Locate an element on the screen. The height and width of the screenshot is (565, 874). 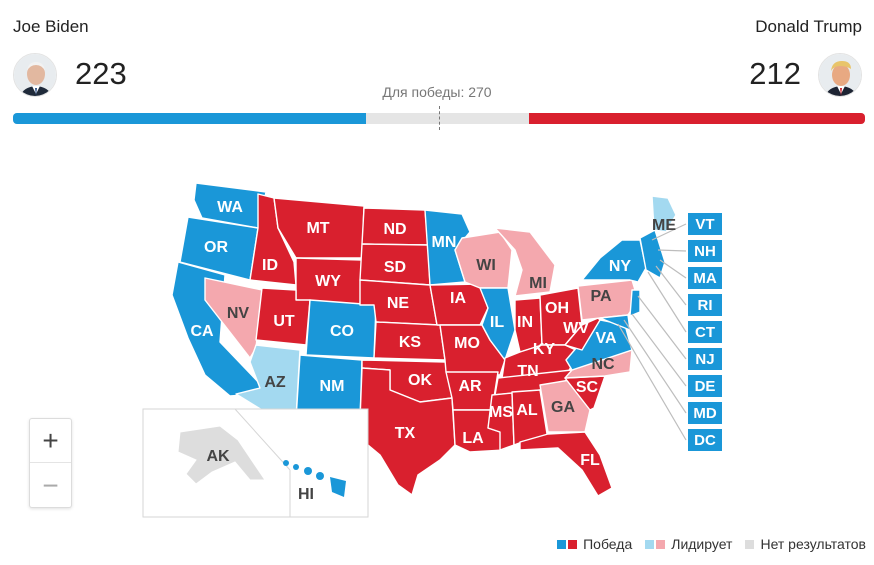
state-MT is located at coordinates (319, 228).